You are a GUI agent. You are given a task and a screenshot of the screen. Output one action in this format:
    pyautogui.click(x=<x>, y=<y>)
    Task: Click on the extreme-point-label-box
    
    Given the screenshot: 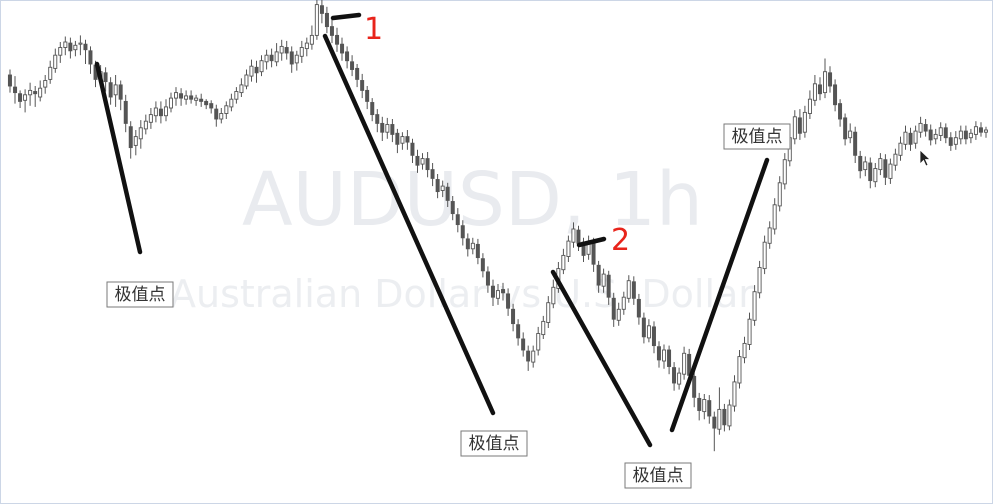 What is the action you would take?
    pyautogui.click(x=140, y=294)
    